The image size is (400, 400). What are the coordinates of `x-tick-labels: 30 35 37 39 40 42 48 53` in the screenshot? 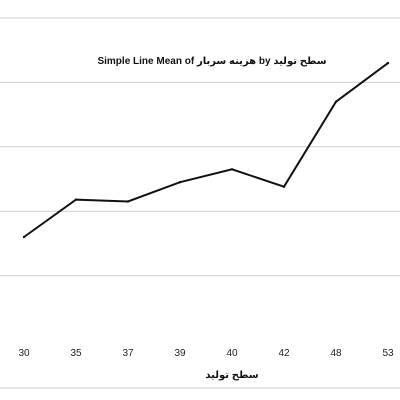 It's located at (206, 353).